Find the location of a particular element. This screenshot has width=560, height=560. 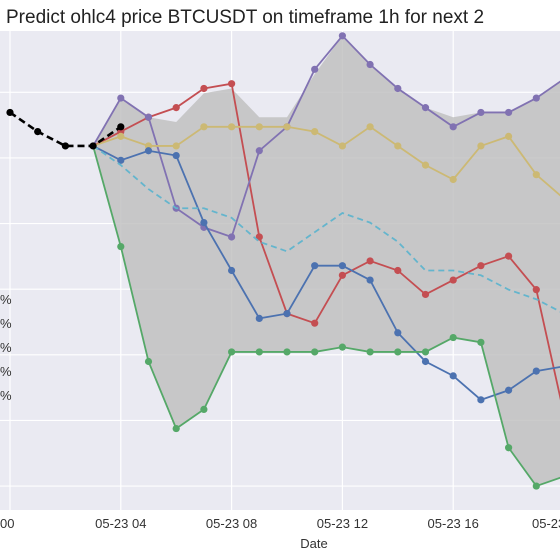

percent-label-3: % is located at coordinates (6, 371).